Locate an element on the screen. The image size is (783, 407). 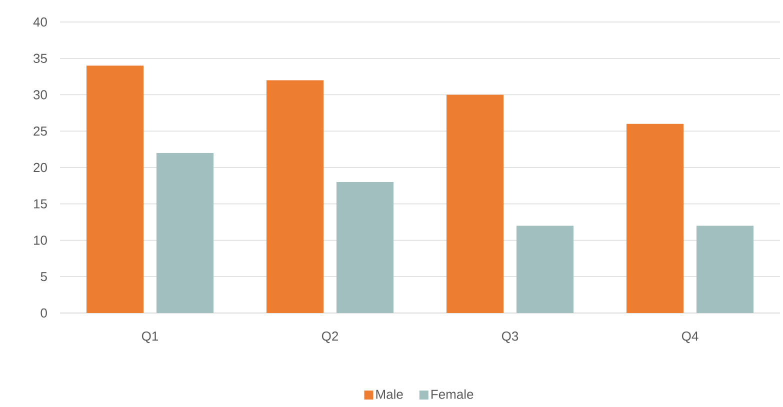
x-tick-label: Q1 is located at coordinates (150, 338).